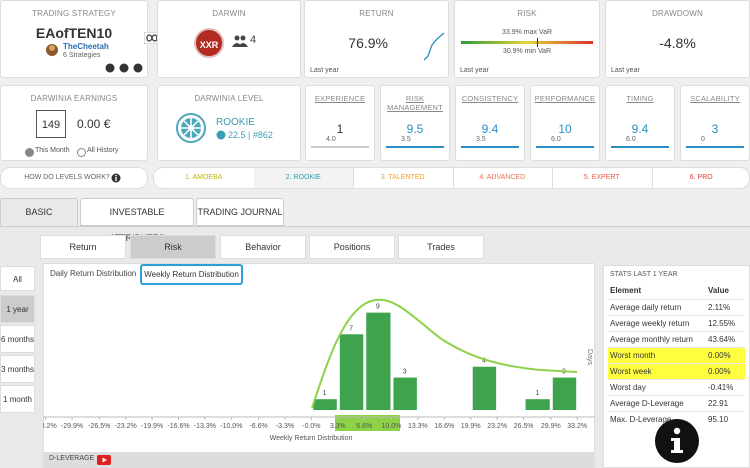 The height and width of the screenshot is (468, 750). I want to click on subtab: Positions, so click(352, 247).